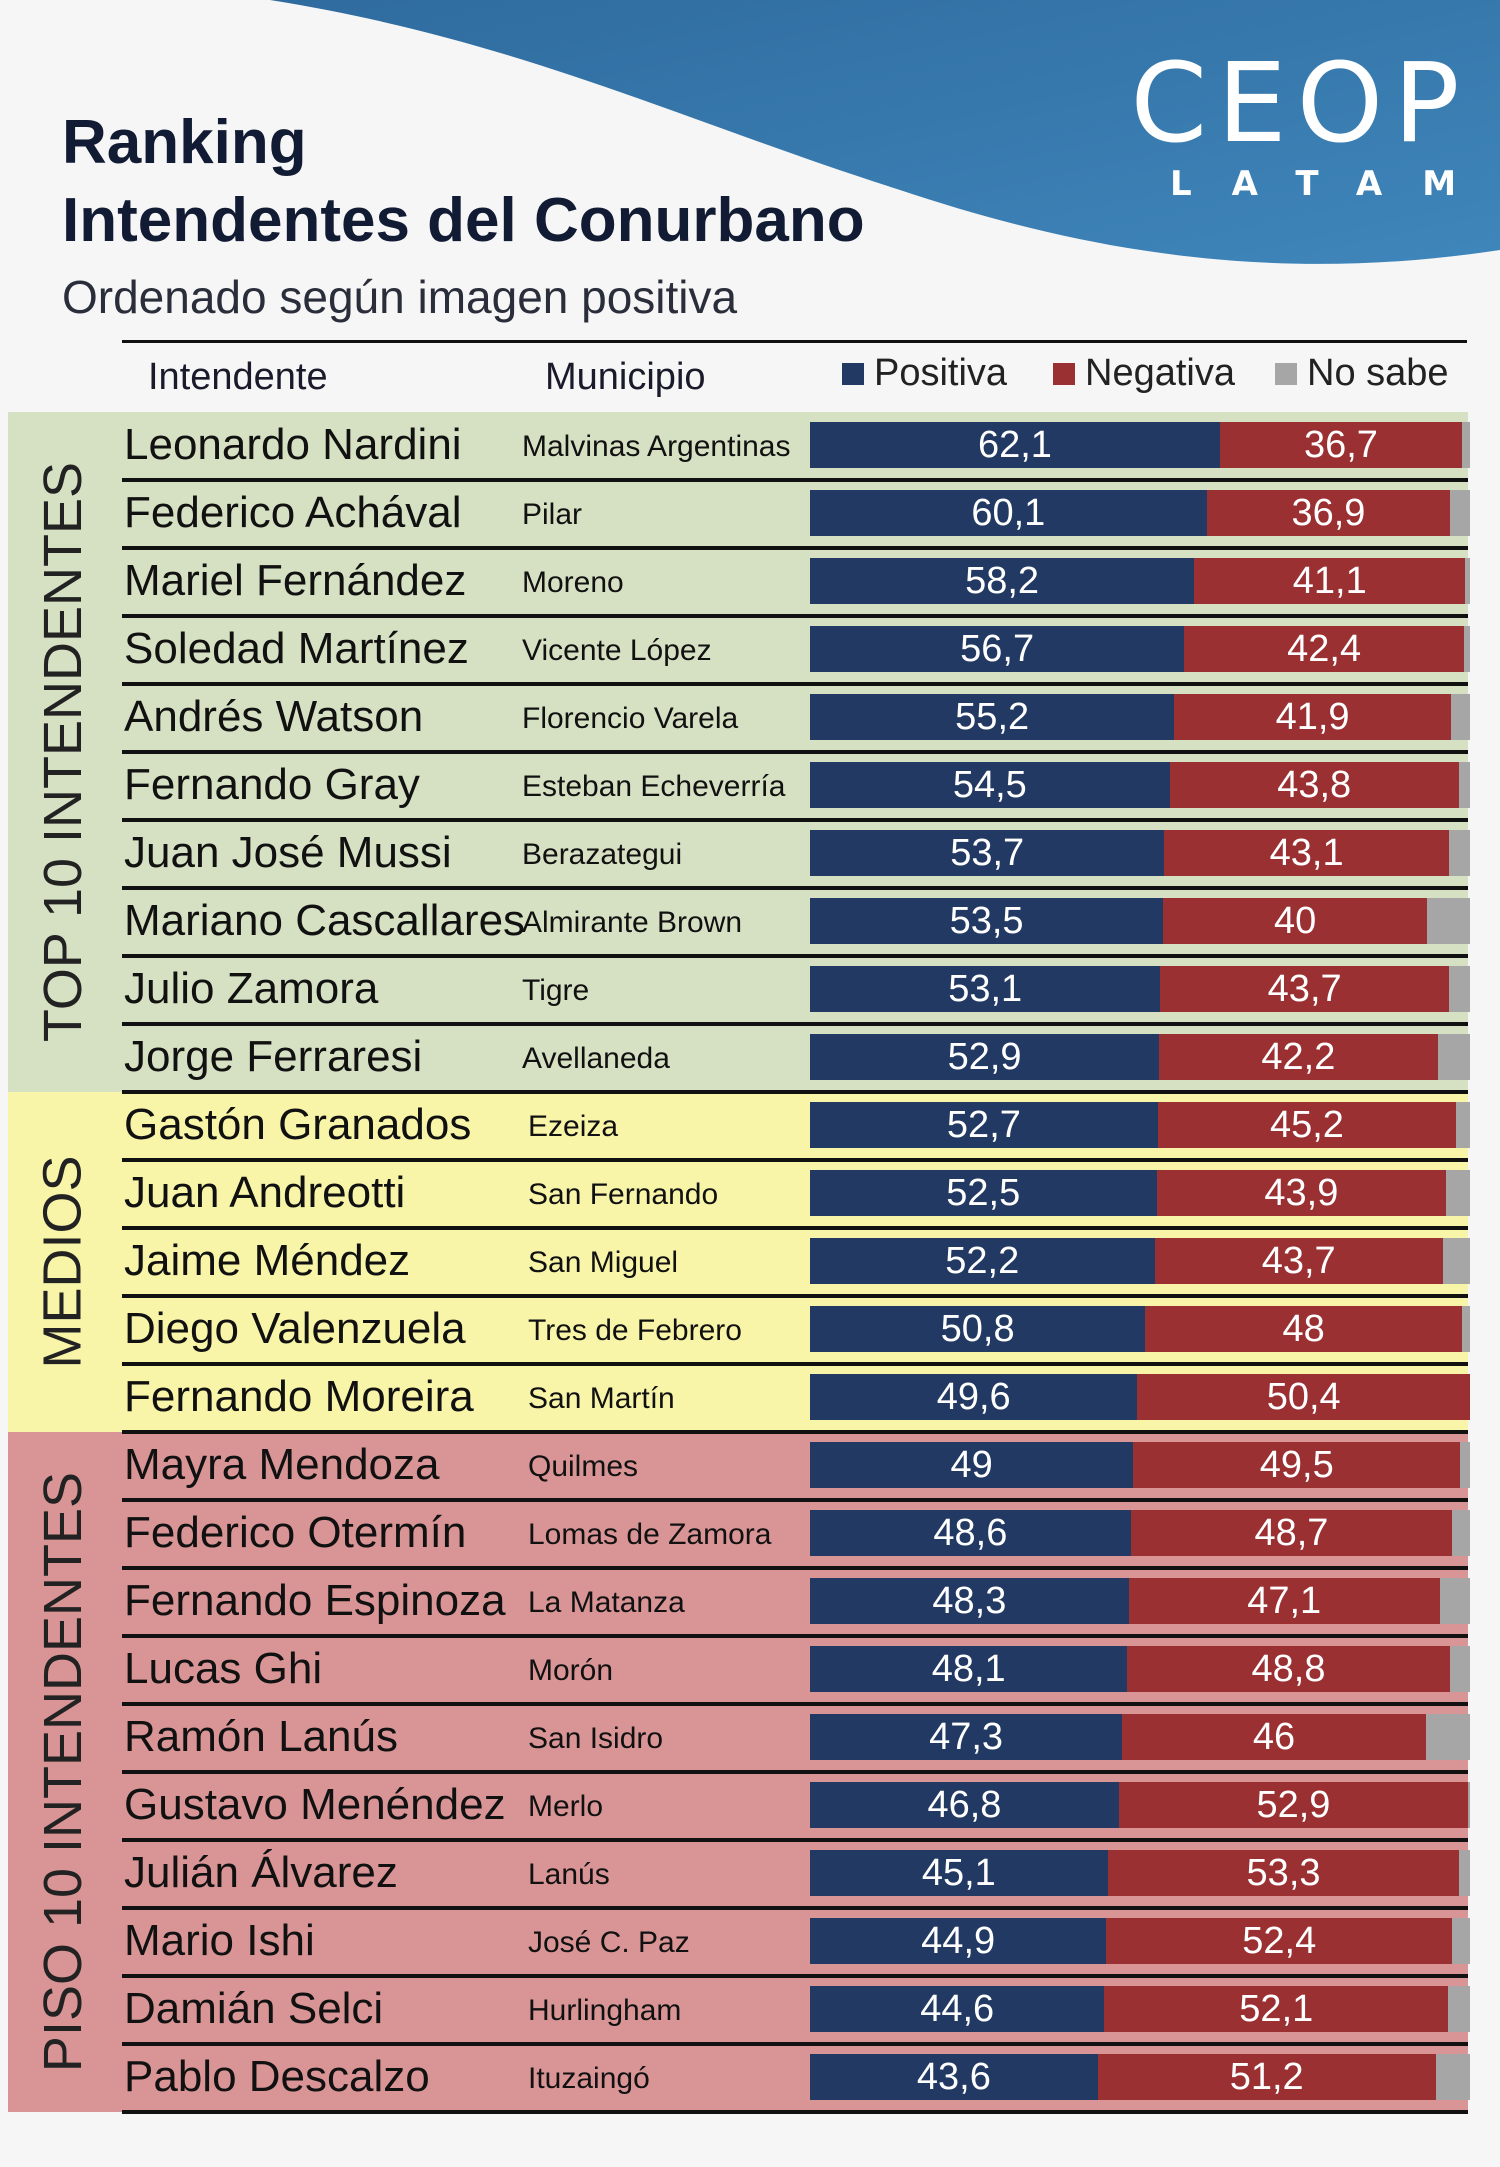  Describe the element at coordinates (739, 1671) in the screenshot. I see `table-row: Lucas Ghi Morón 48,1 48,8` at that location.